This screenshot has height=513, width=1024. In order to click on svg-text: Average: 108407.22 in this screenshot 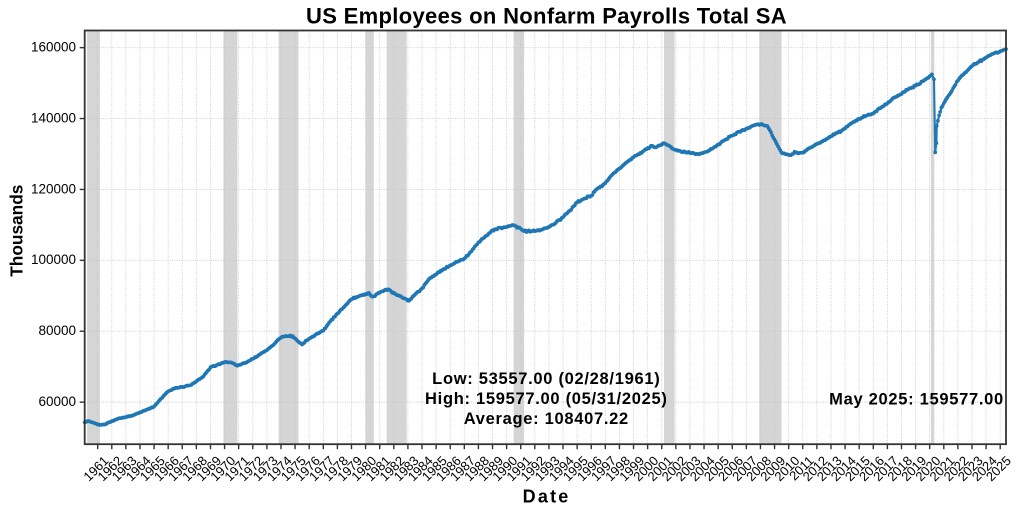, I will do `click(546, 419)`.